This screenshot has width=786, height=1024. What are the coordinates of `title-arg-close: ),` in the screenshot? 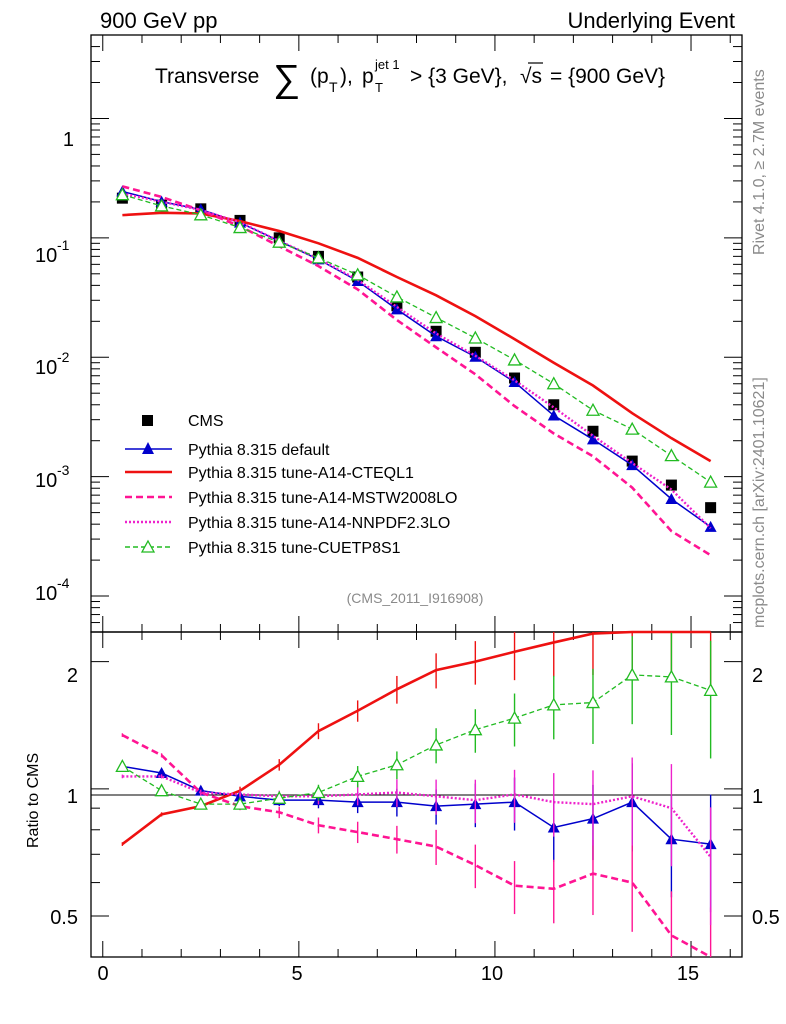 It's located at (346, 76).